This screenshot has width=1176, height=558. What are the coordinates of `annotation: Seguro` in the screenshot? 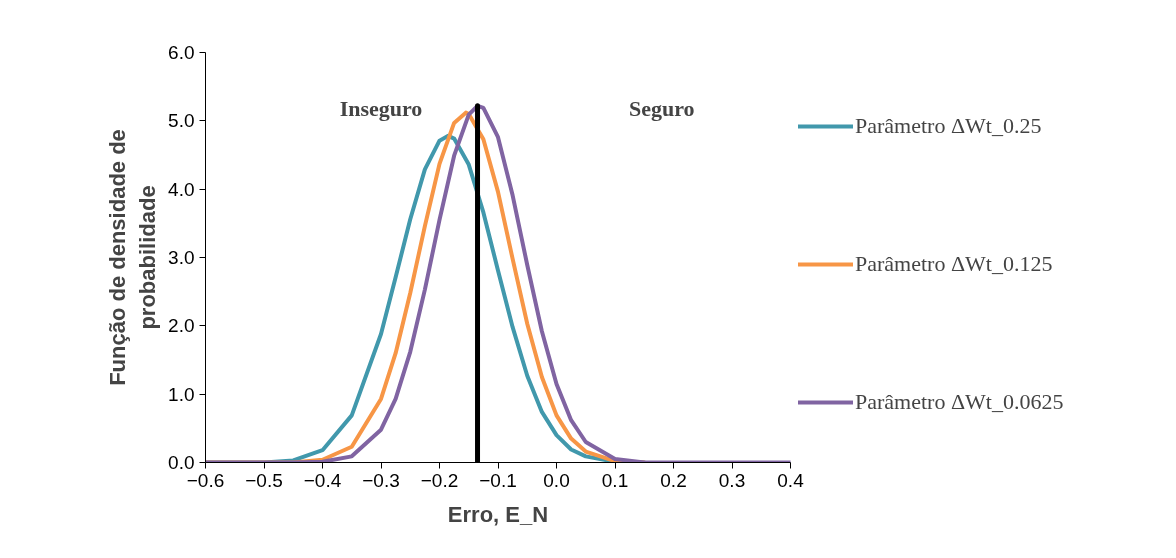 It's located at (662, 108).